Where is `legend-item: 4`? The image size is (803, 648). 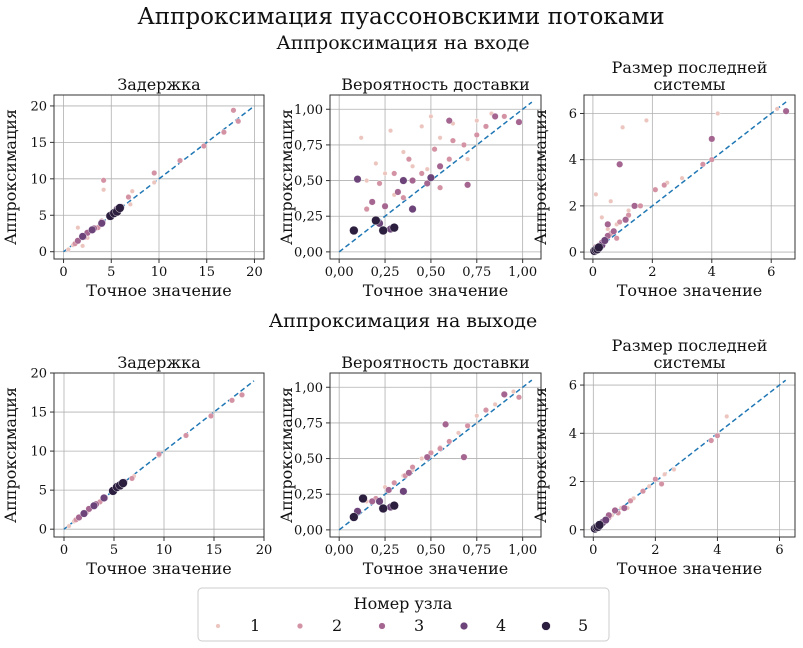 legend-item: 4 is located at coordinates (483, 625).